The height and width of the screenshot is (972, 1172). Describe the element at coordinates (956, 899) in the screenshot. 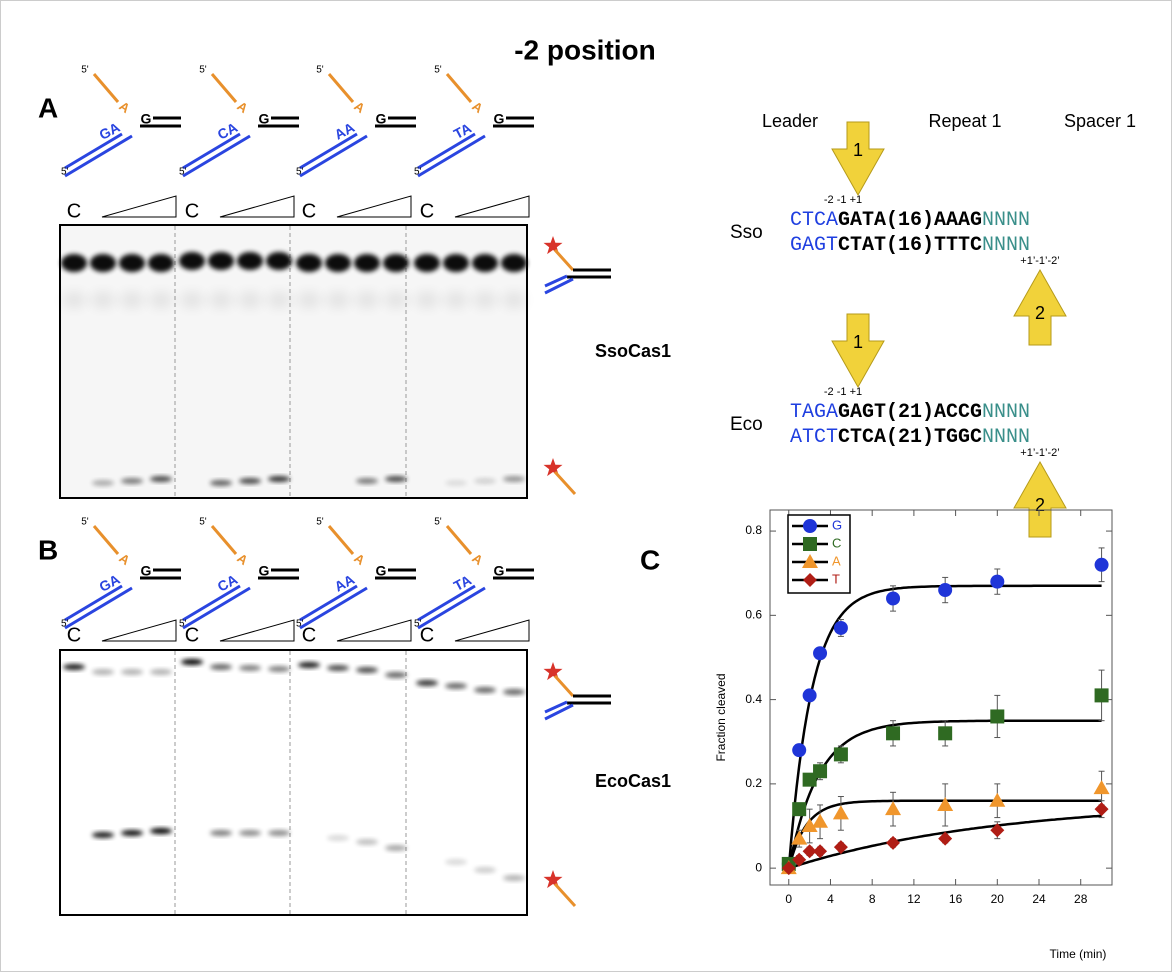

I see `x-tick-label: 16` at that location.